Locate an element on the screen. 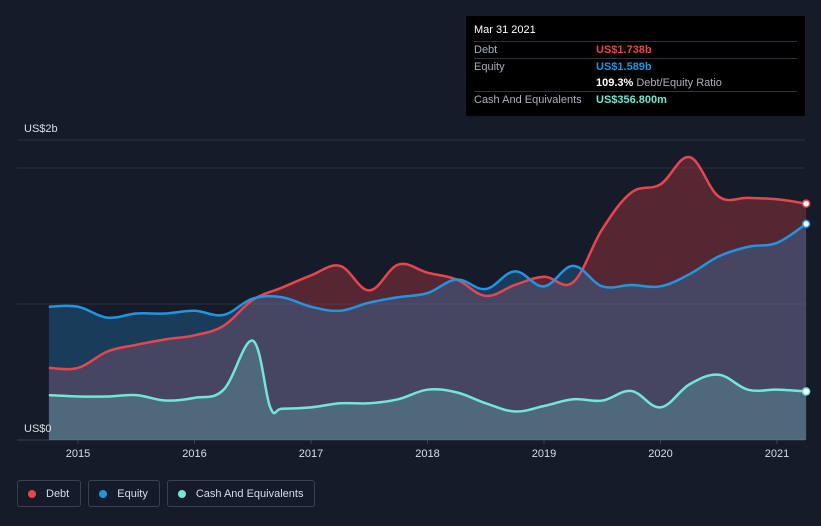 The width and height of the screenshot is (821, 526). tooltip-equity-row: Equity US$1.589b is located at coordinates (635, 66).